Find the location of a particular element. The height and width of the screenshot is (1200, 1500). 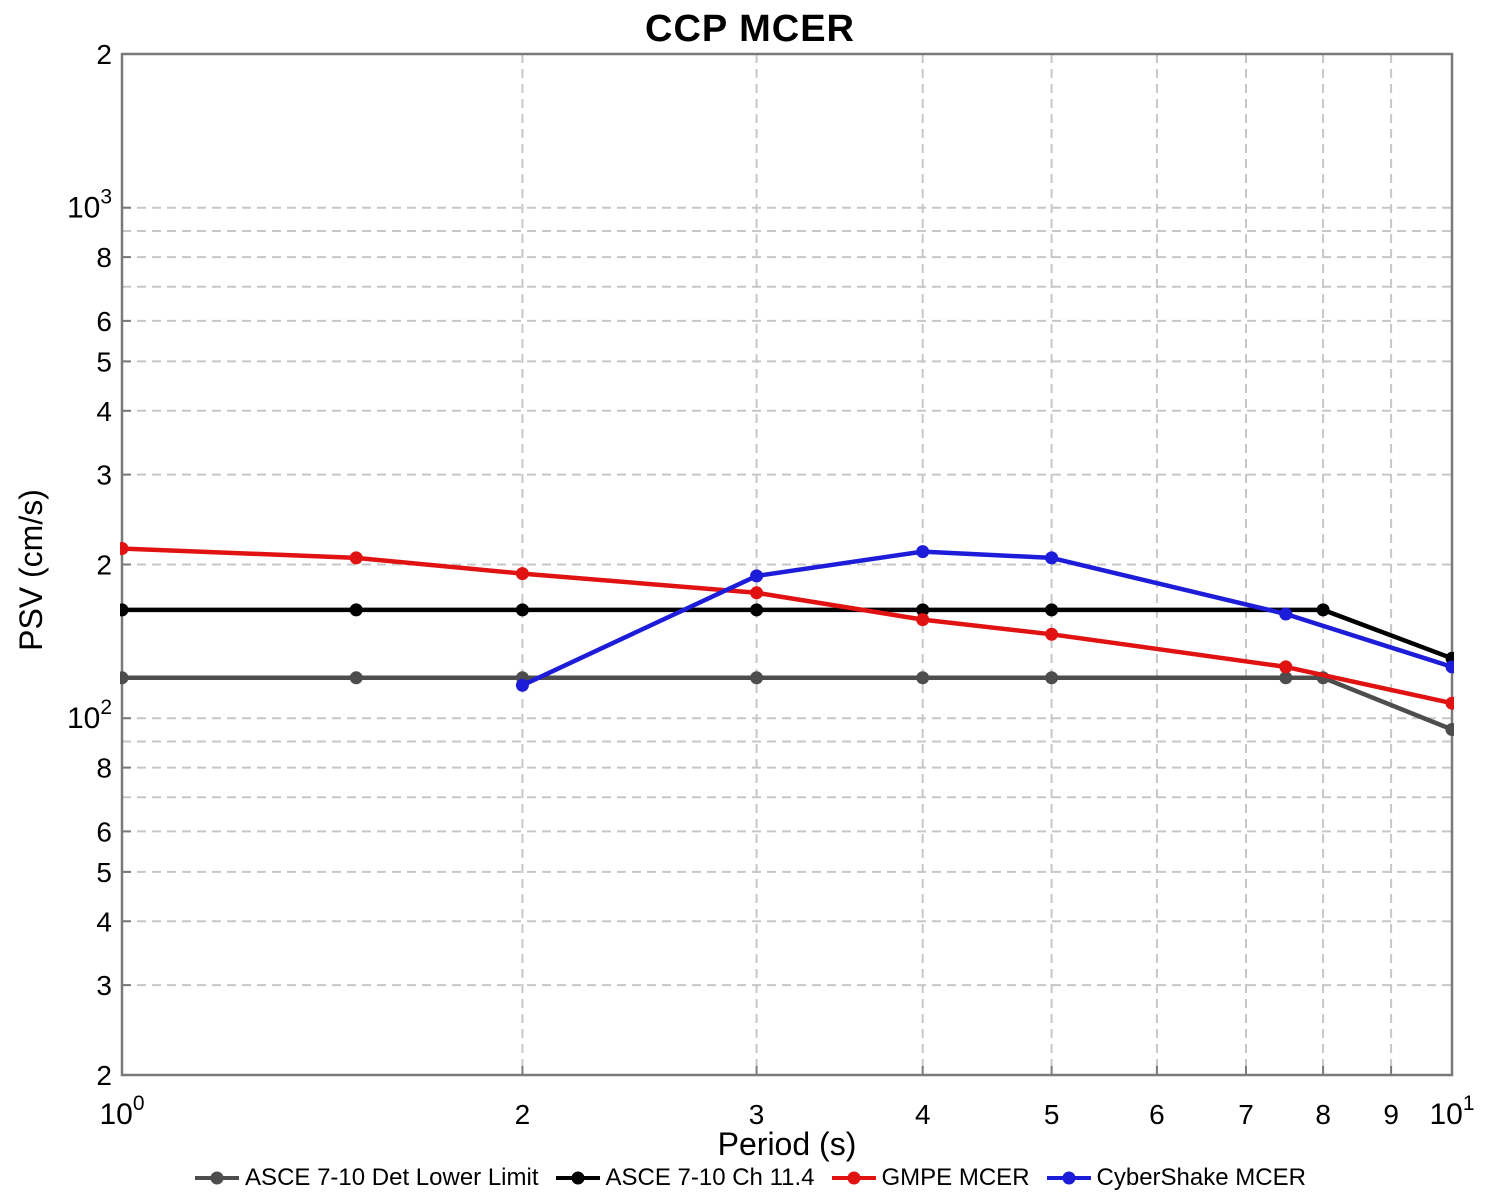

legend-label: ASCE 7-10 Ch 11.4 is located at coordinates (710, 1177).